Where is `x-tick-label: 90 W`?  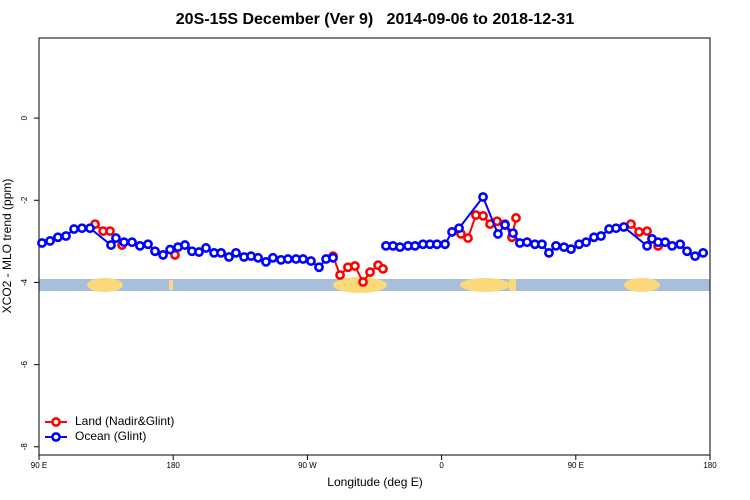 x-tick-label: 90 W is located at coordinates (307, 465).